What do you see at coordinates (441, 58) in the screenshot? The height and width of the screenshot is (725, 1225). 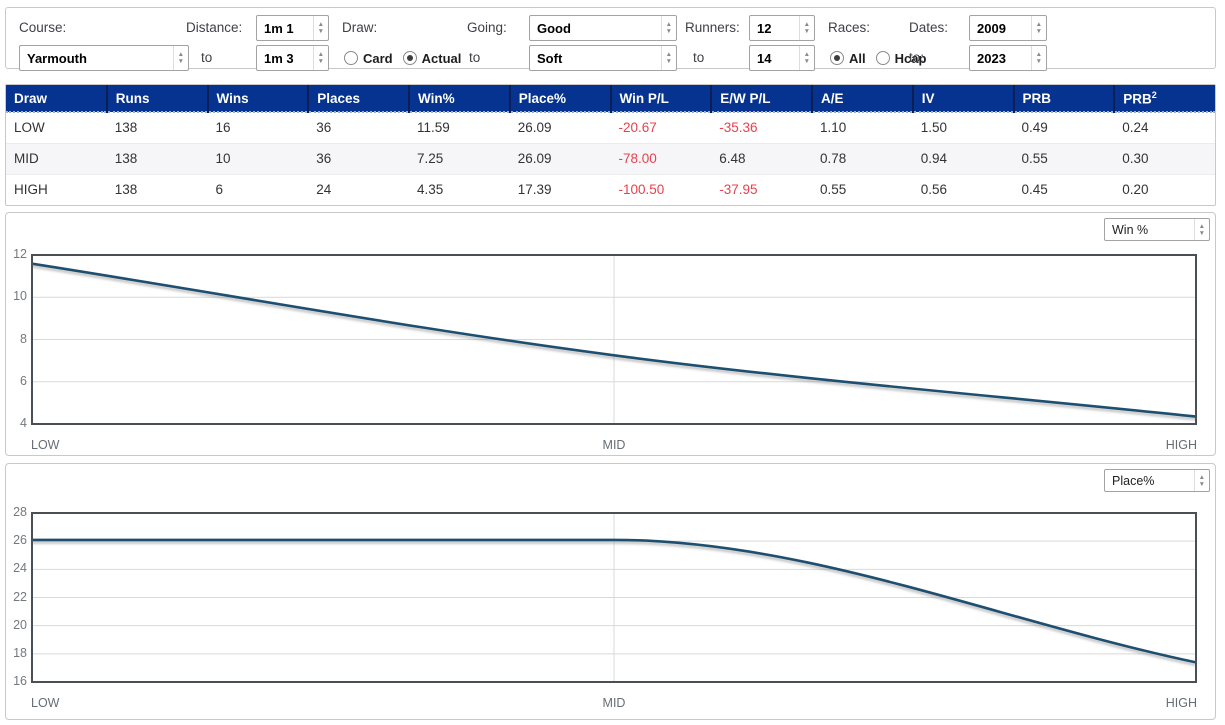 I see `draw-actual-radio-label: Actual` at bounding box center [441, 58].